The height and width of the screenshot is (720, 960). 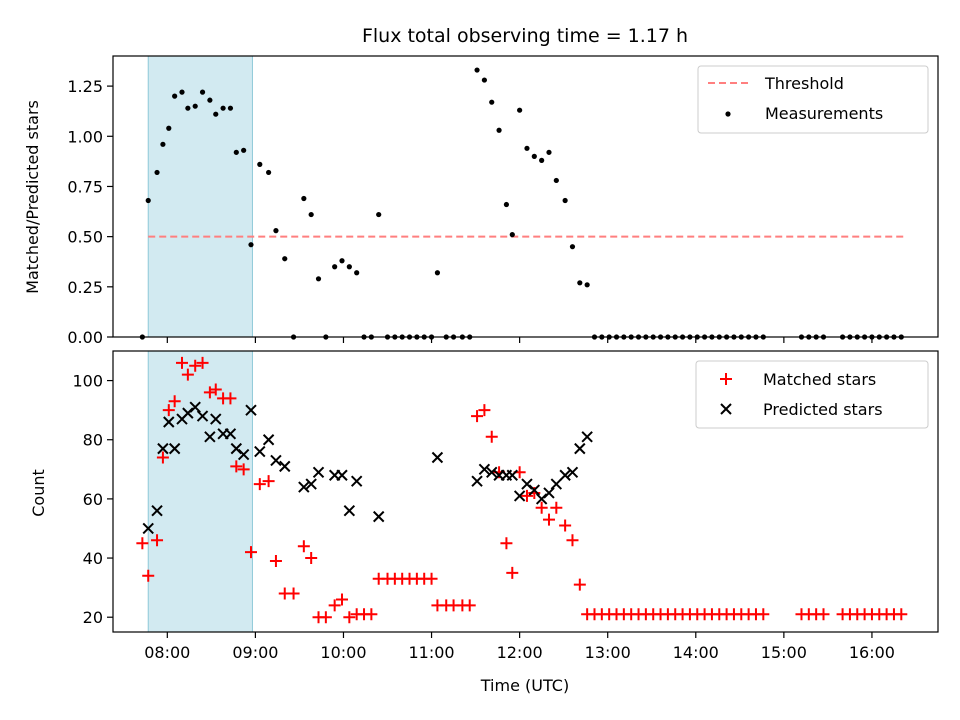 I want to click on top-y-tick-label: 0.00, so click(x=85, y=337).